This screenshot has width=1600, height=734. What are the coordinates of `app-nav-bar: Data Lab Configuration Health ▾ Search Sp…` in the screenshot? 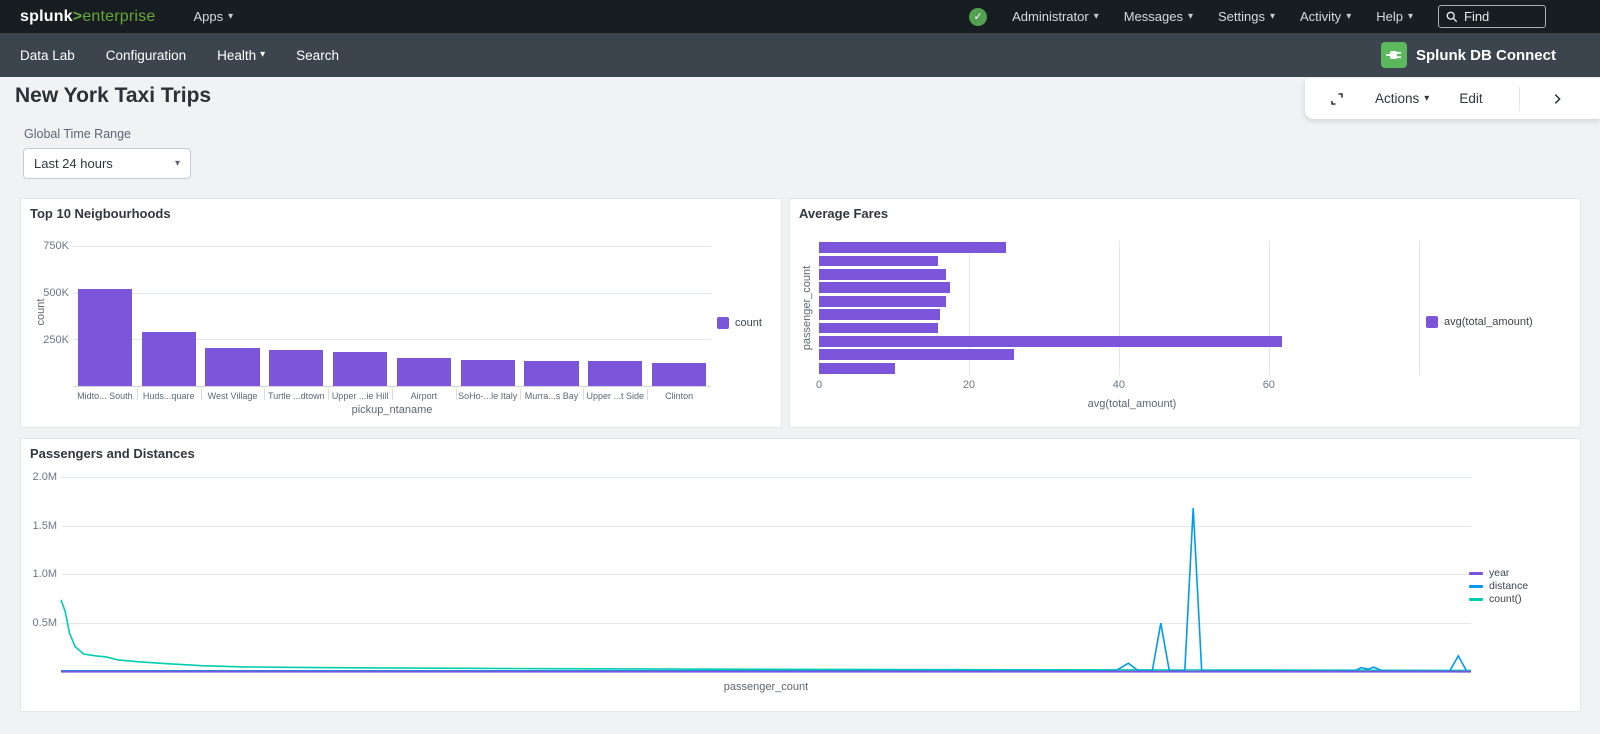 It's located at (800, 55).